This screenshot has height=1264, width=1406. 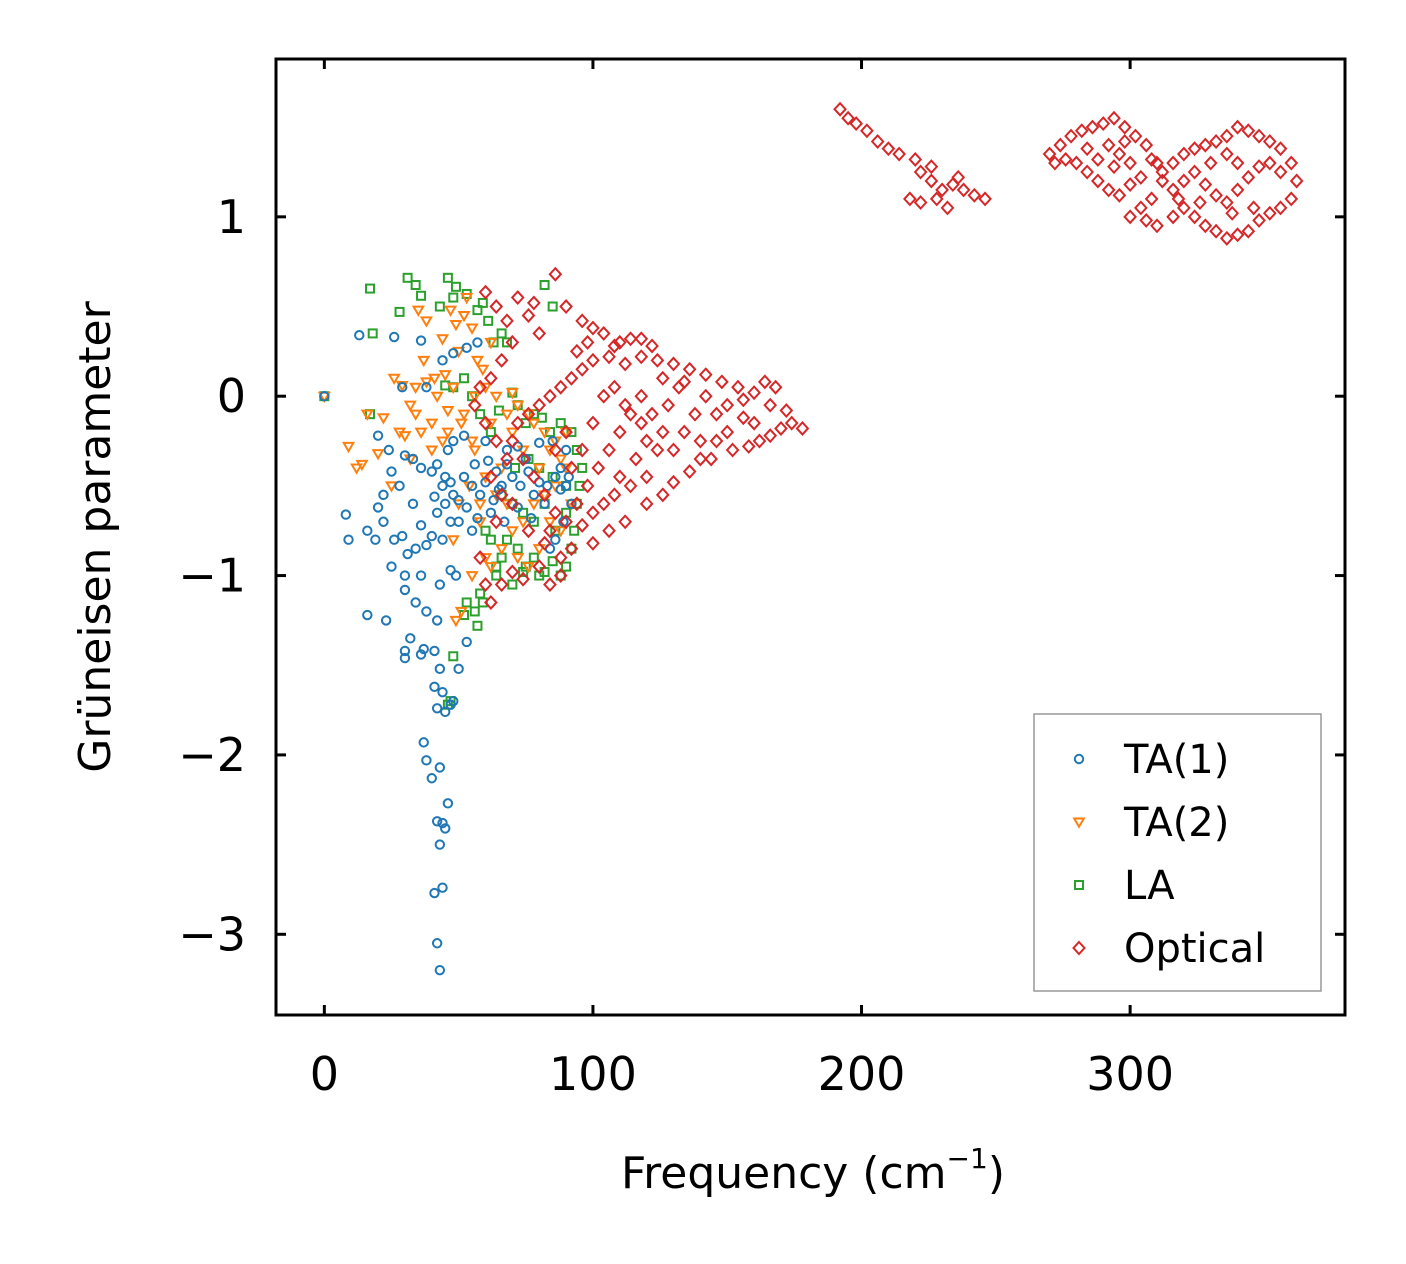 What do you see at coordinates (448, 653) in the screenshot?
I see `series-ta-1-` at bounding box center [448, 653].